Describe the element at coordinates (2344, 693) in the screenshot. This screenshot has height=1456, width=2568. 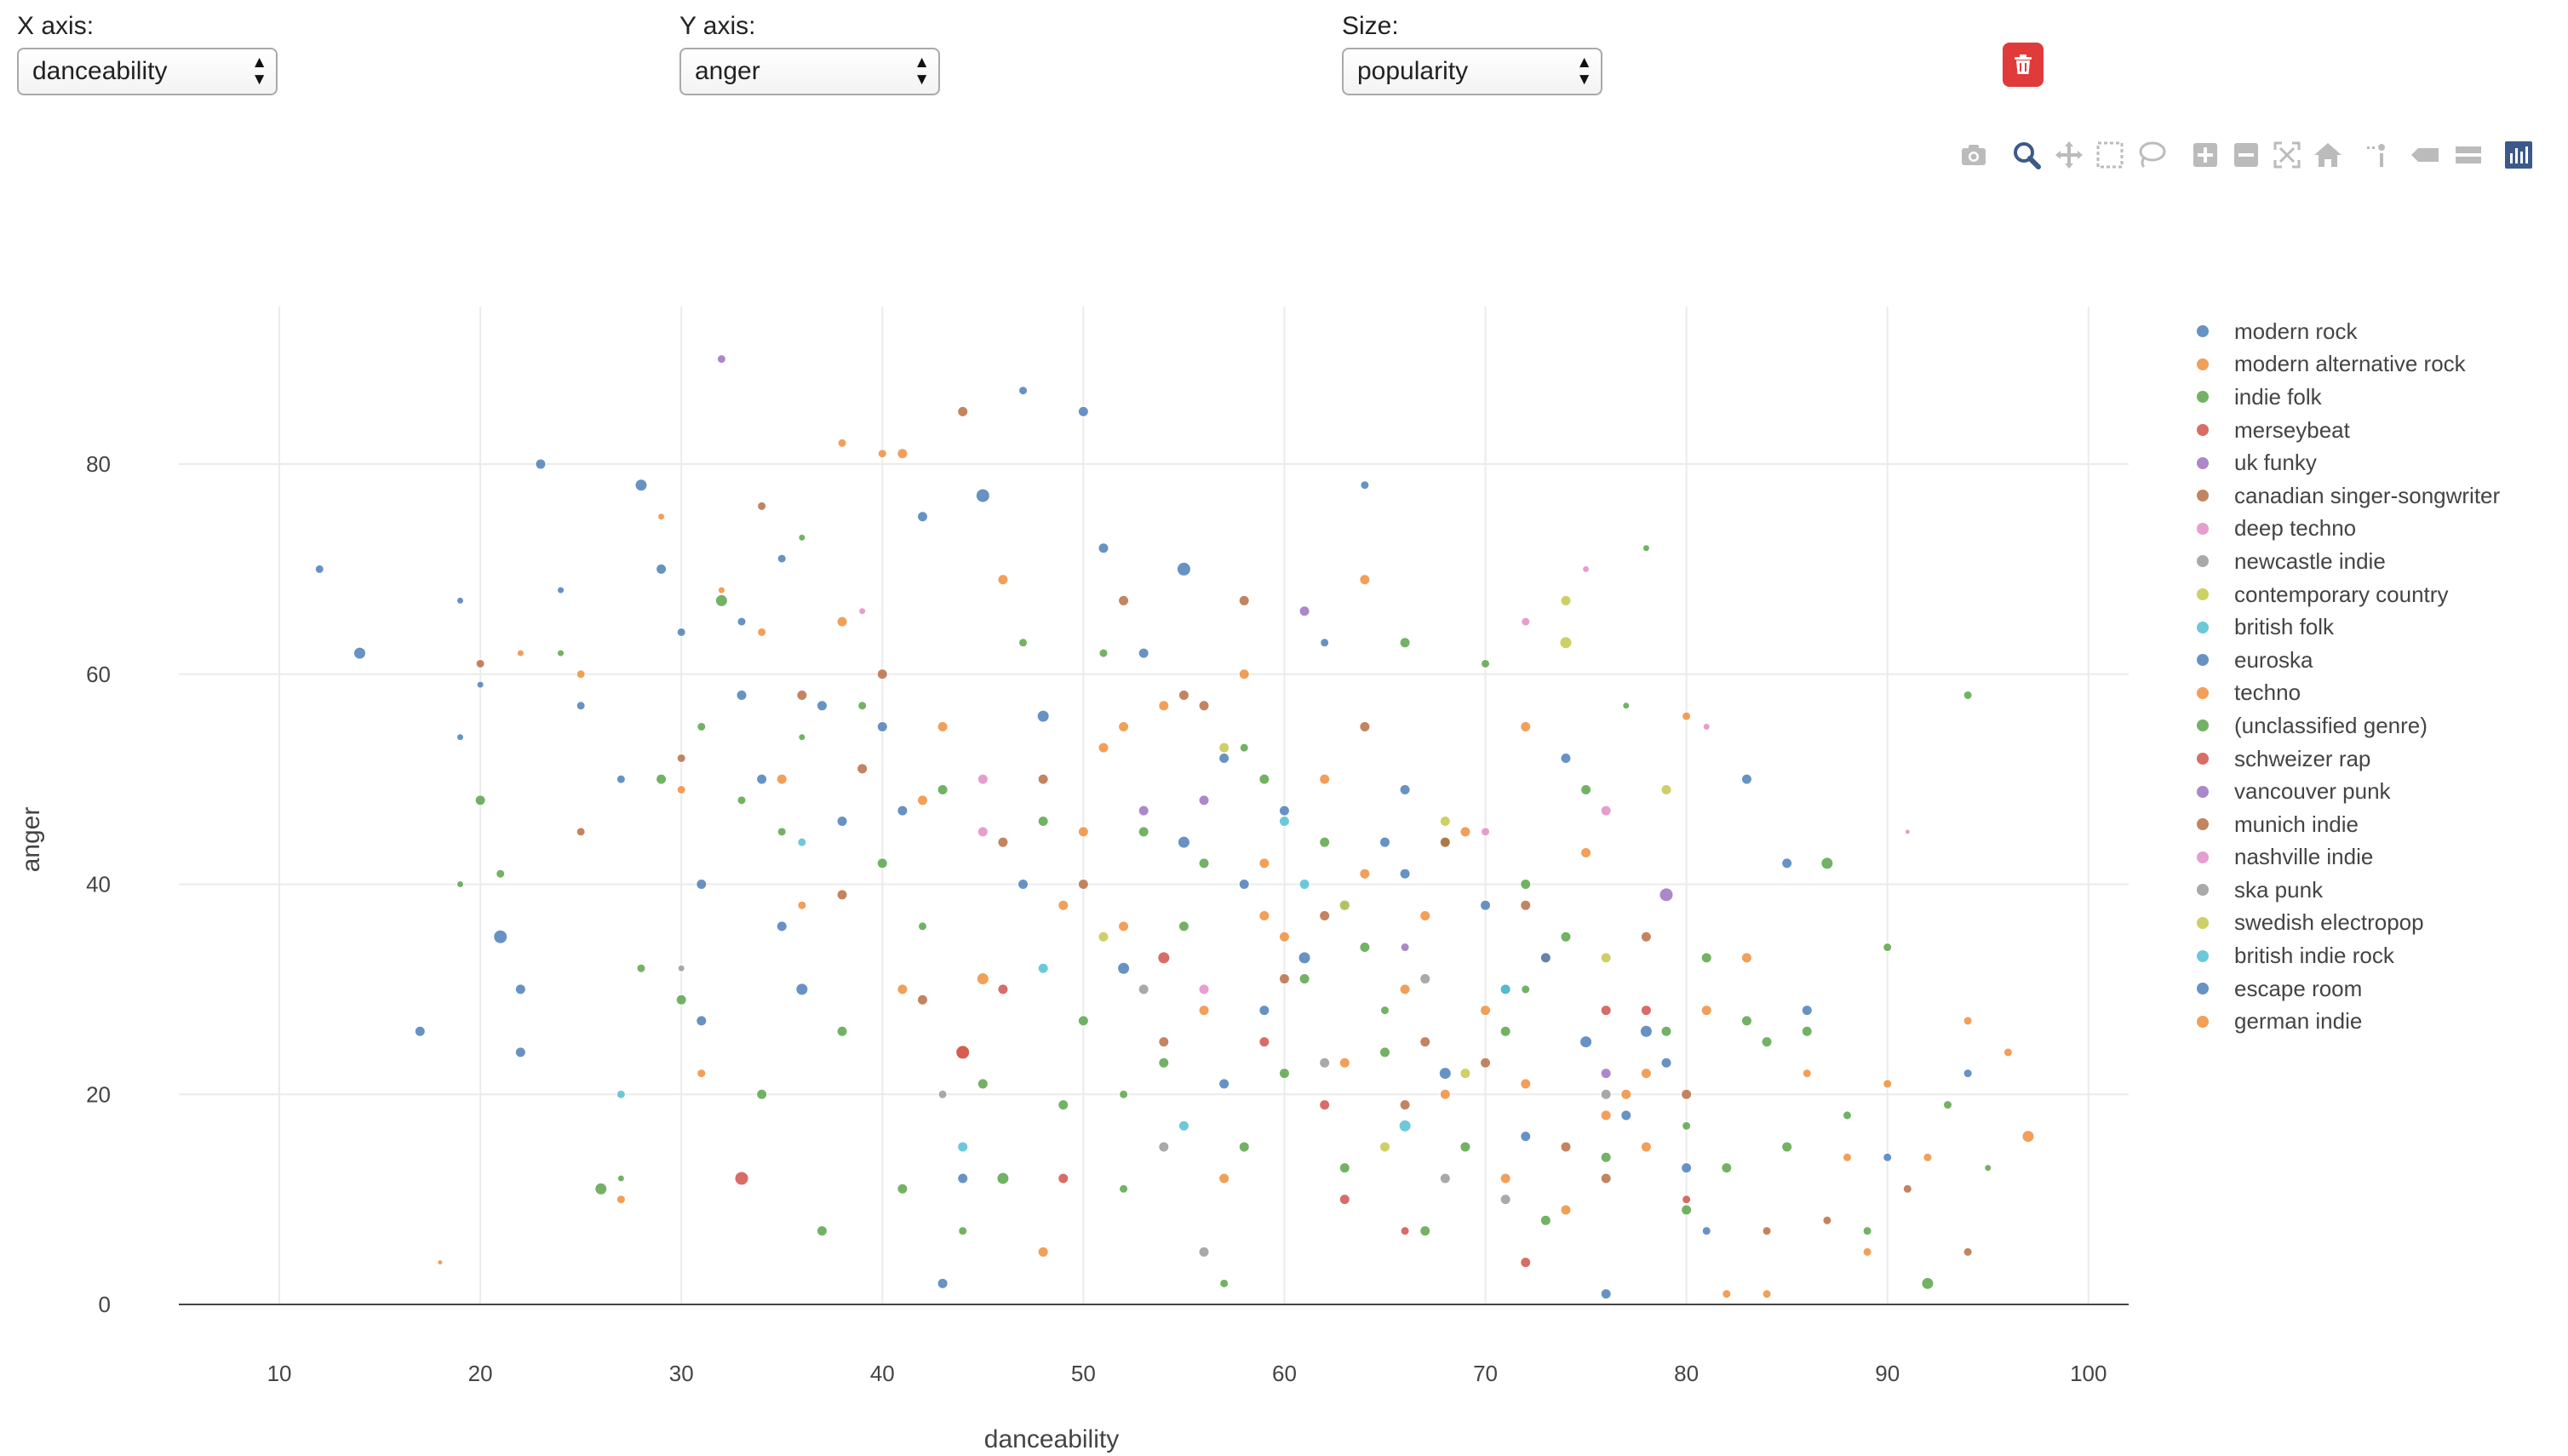
I see `legend-item: techno` at that location.